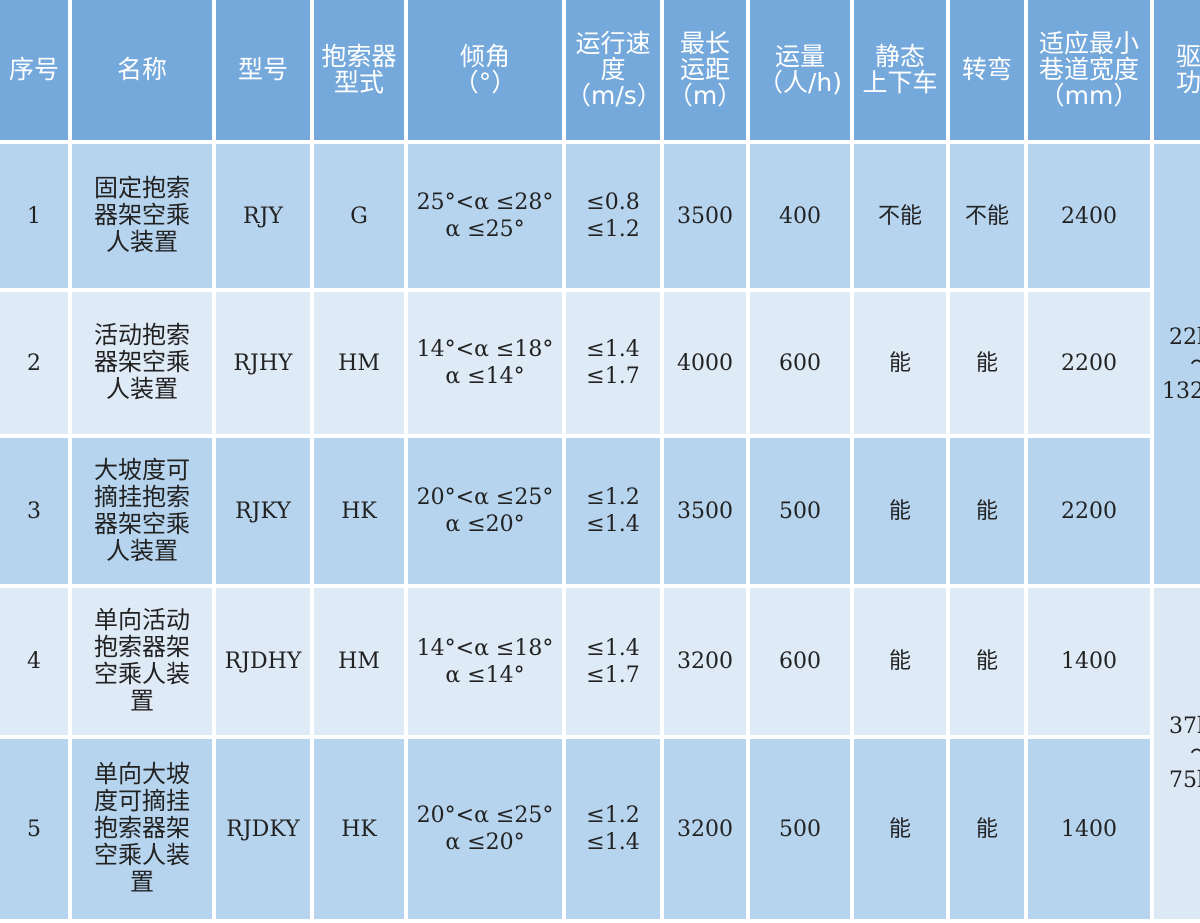  I want to click on name-text: 活动抱索器架空乘人装置, so click(142, 362).